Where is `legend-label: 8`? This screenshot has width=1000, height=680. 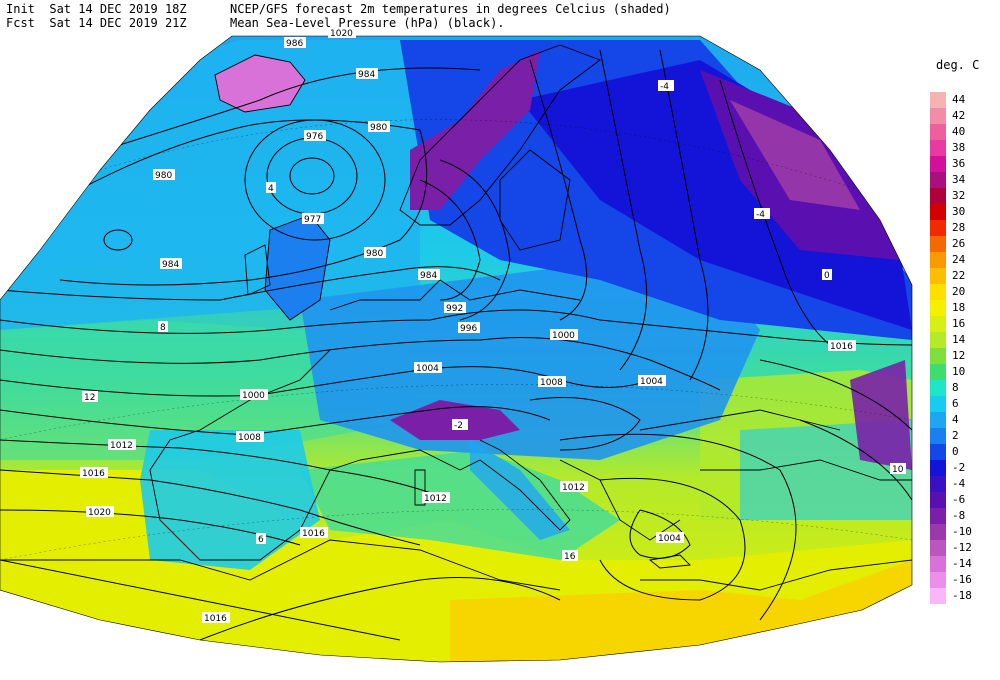
legend-label: 8 is located at coordinates (955, 387).